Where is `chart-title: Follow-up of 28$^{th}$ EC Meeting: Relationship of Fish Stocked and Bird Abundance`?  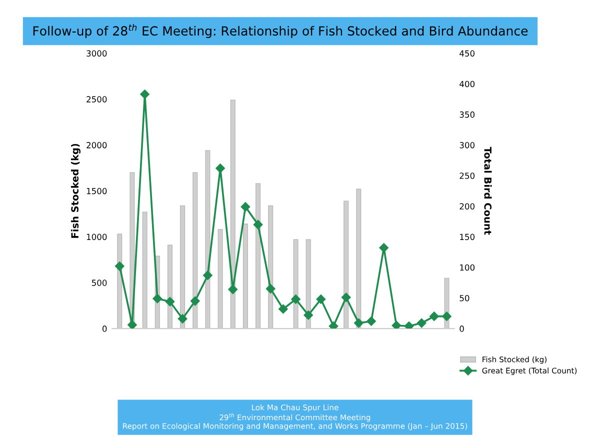 chart-title: Follow-up of 28$^{th}$ EC Meeting: Relationship of Fish Stocked and Bird Abundance is located at coordinates (280, 31).